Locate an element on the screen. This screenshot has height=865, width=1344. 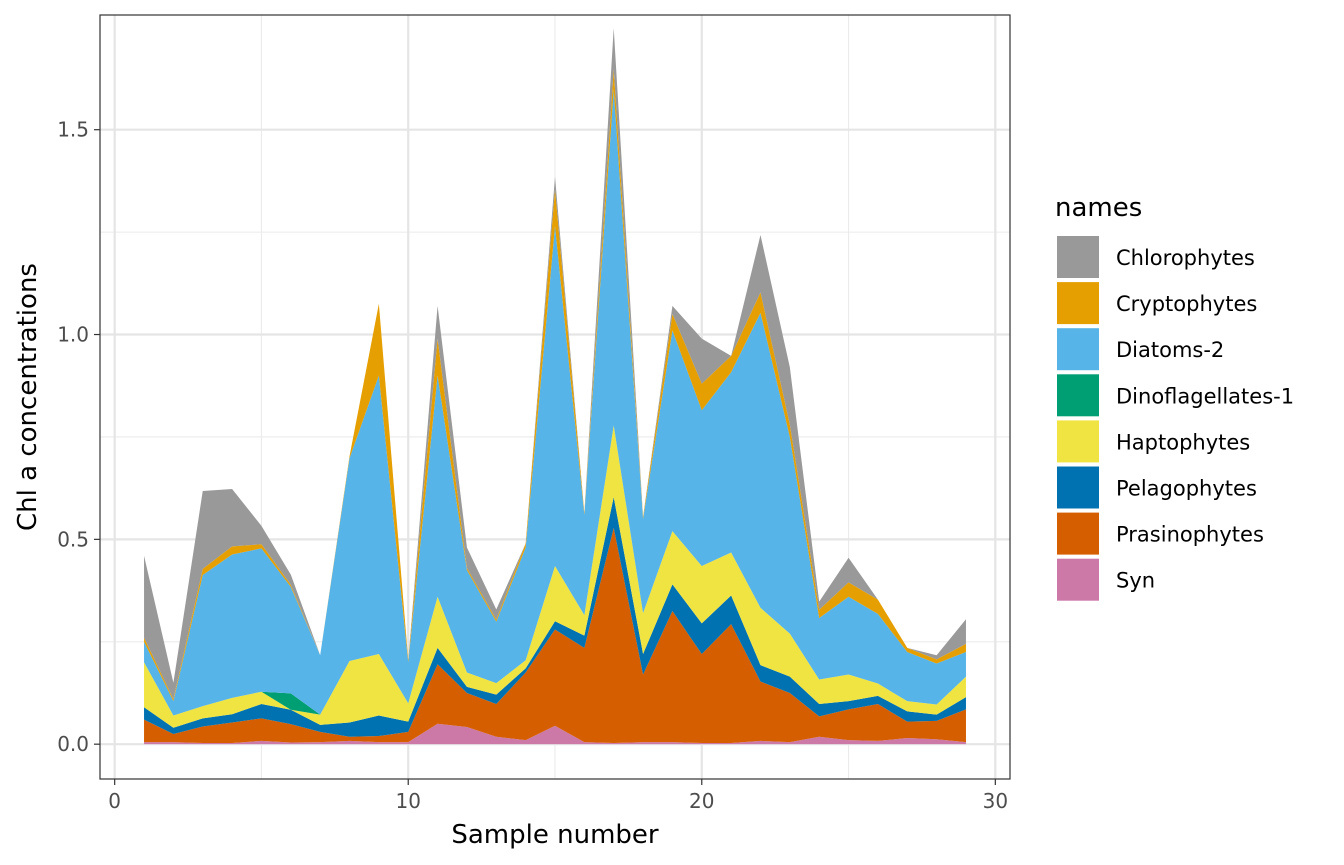
y-tick-label: 1.0 is located at coordinates (73, 335).